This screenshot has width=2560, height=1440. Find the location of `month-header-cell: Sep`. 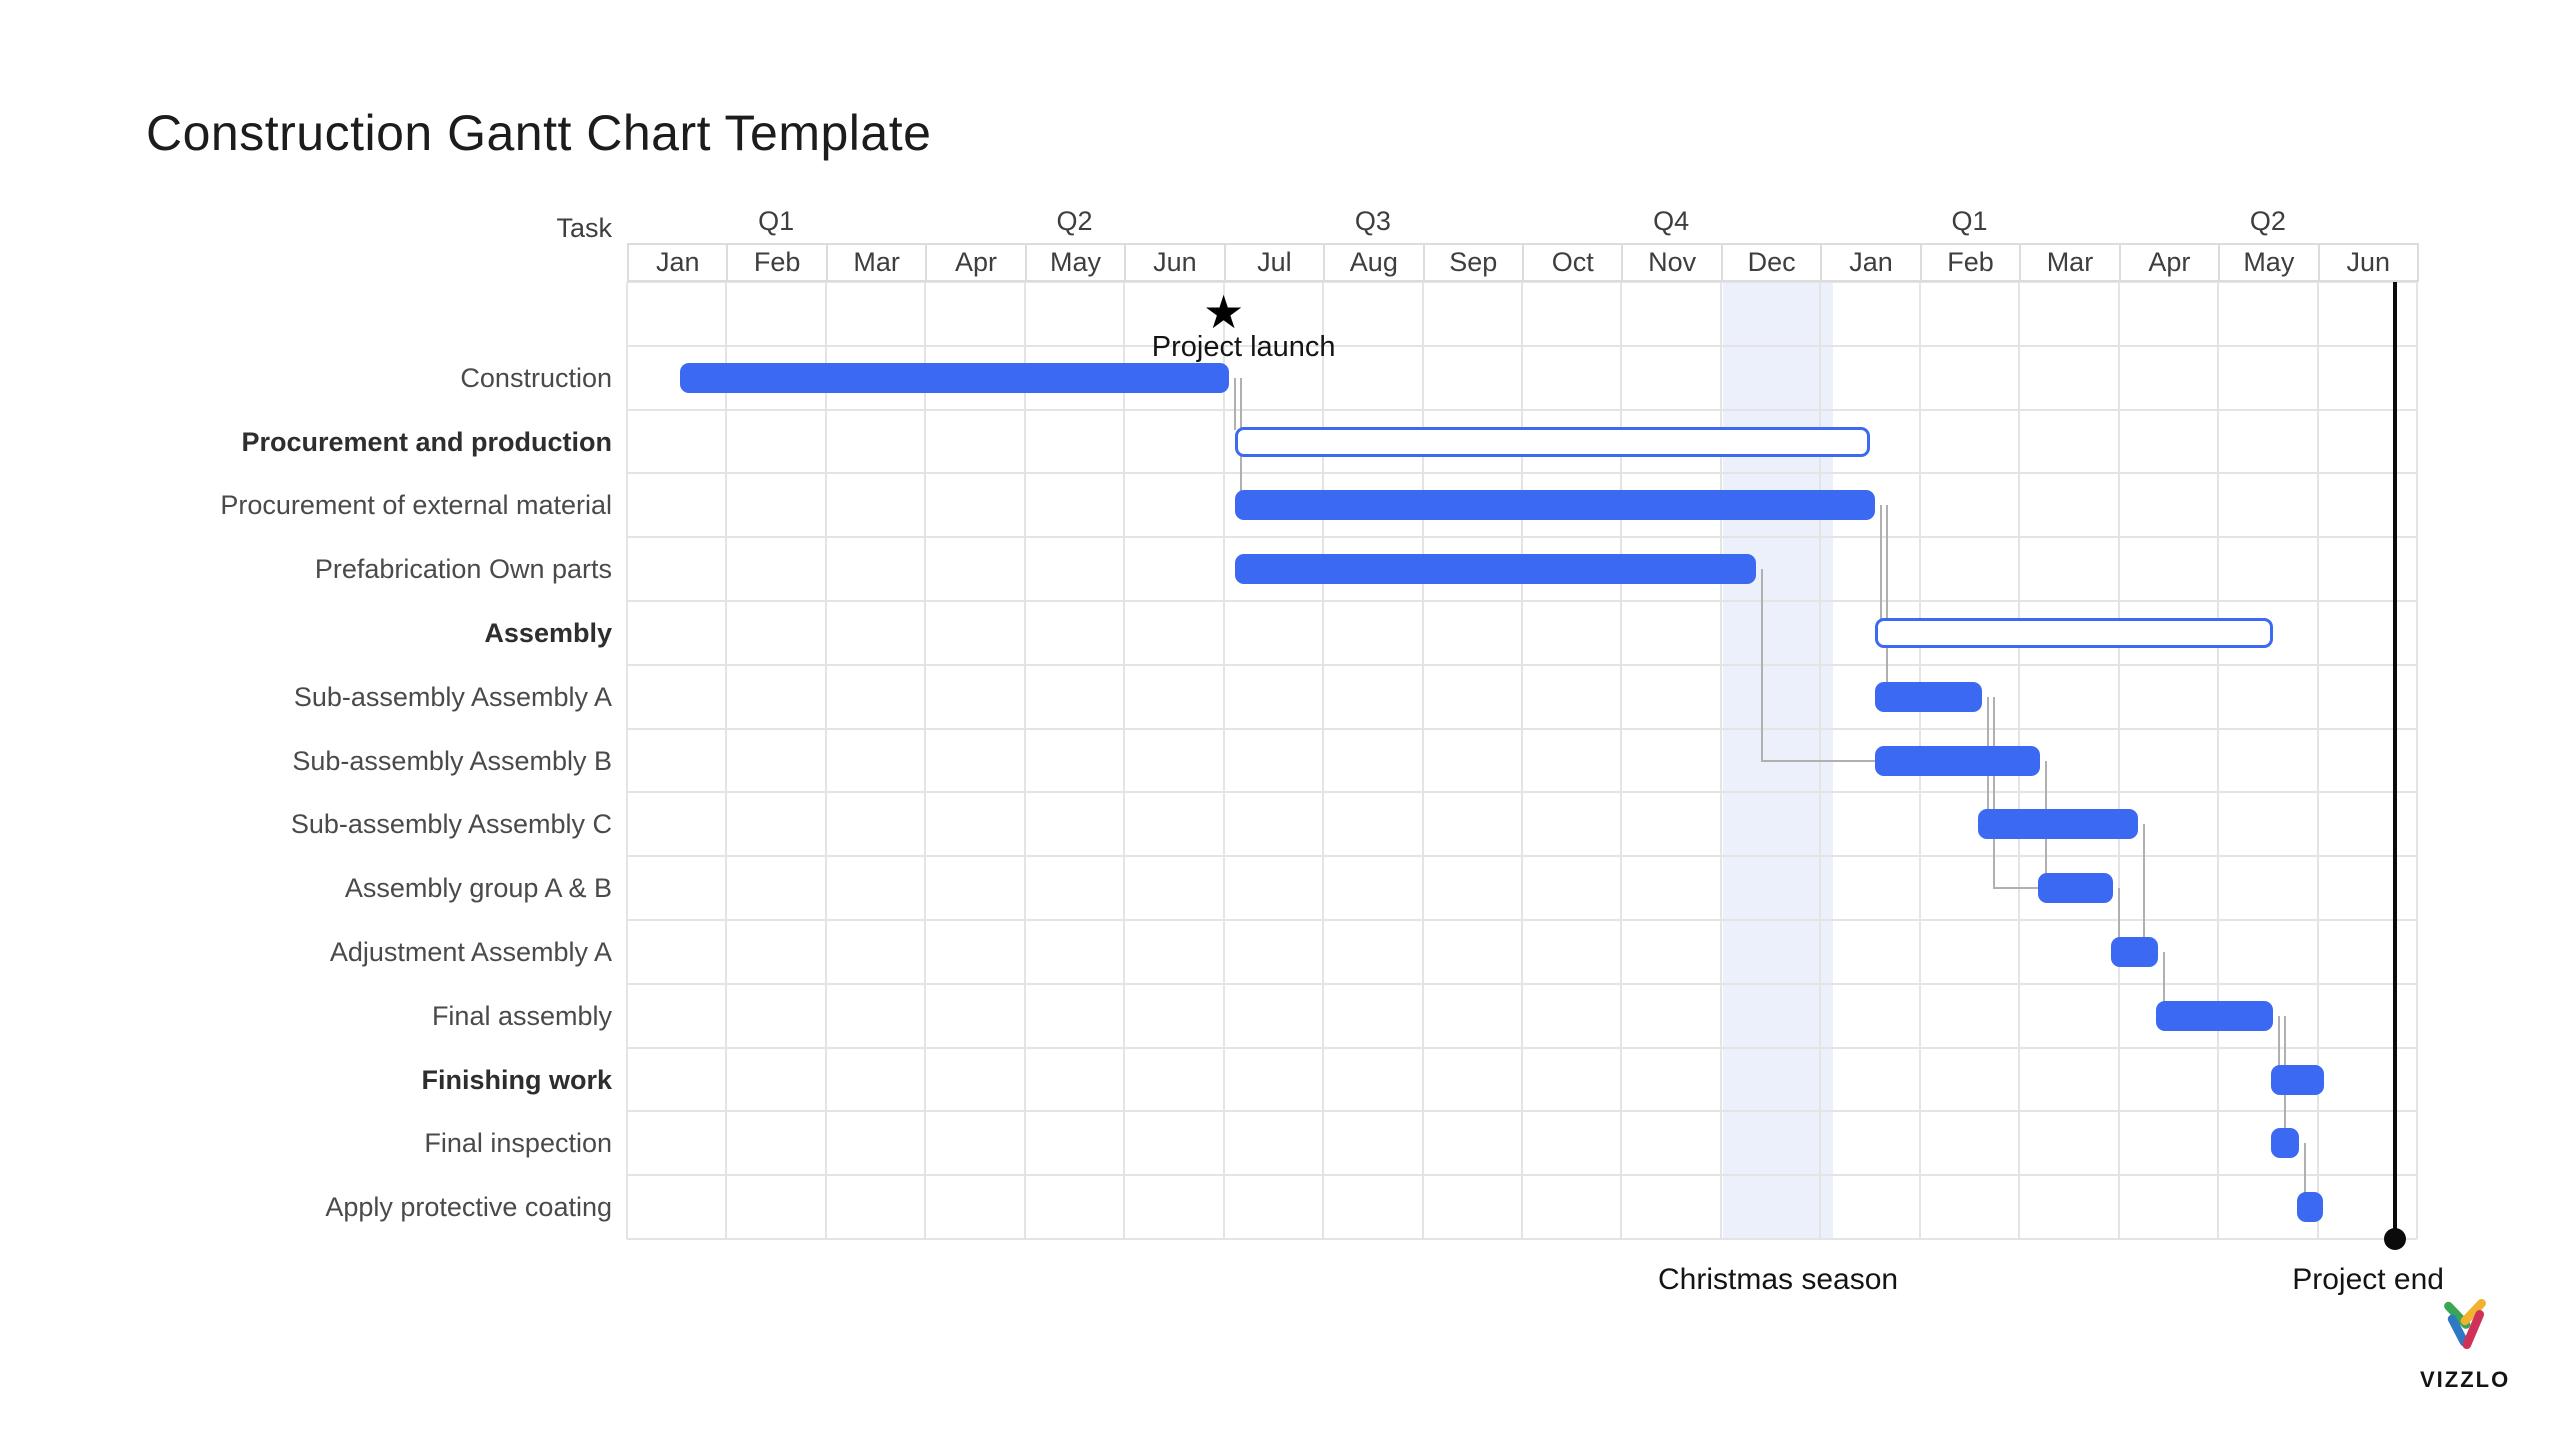

month-header-cell: Sep is located at coordinates (1473, 262).